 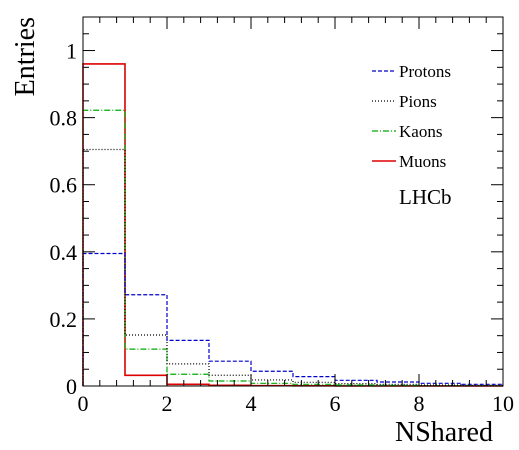 I want to click on y-tick-label: 0.6, so click(x=64, y=185).